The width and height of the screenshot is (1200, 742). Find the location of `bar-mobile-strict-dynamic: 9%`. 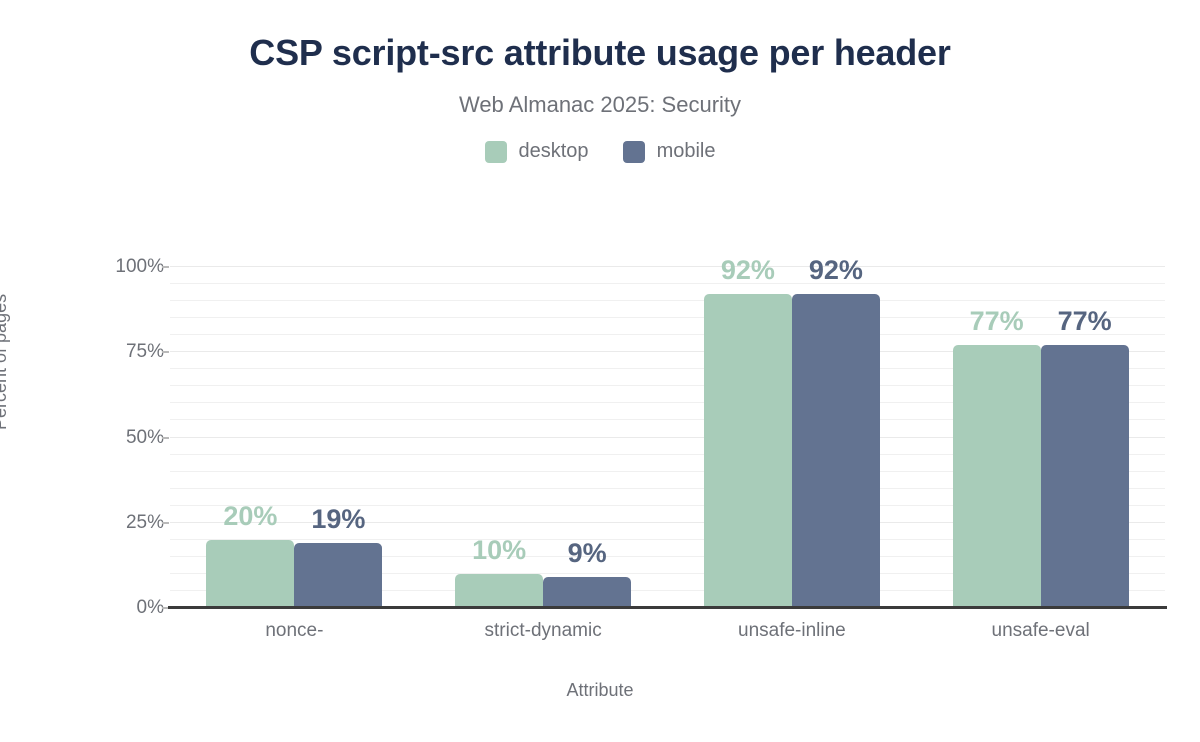

bar-mobile-strict-dynamic: 9% is located at coordinates (587, 573).